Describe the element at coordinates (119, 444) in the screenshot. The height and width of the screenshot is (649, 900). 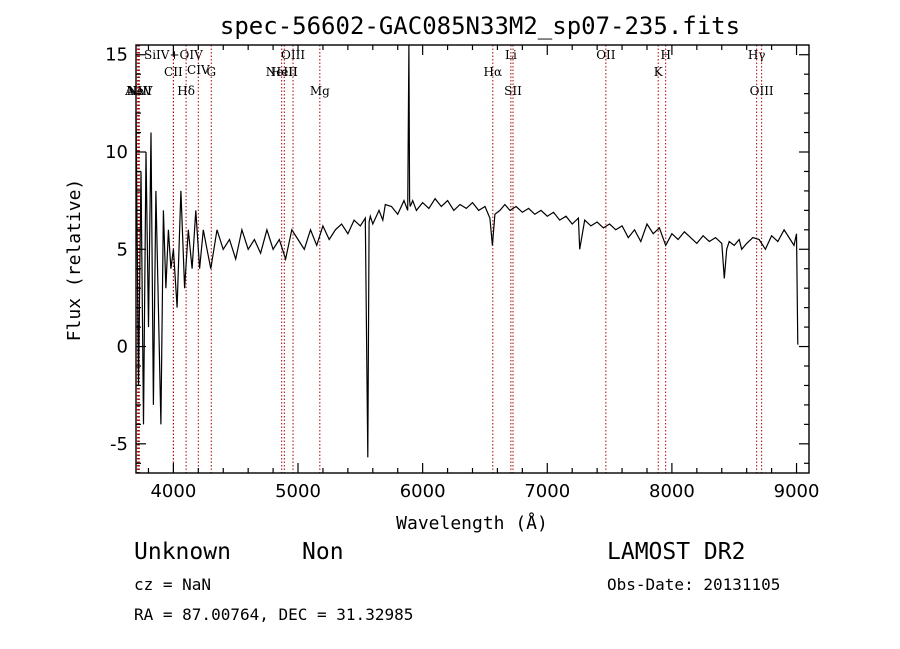
I see `y-tick-label: -5` at that location.